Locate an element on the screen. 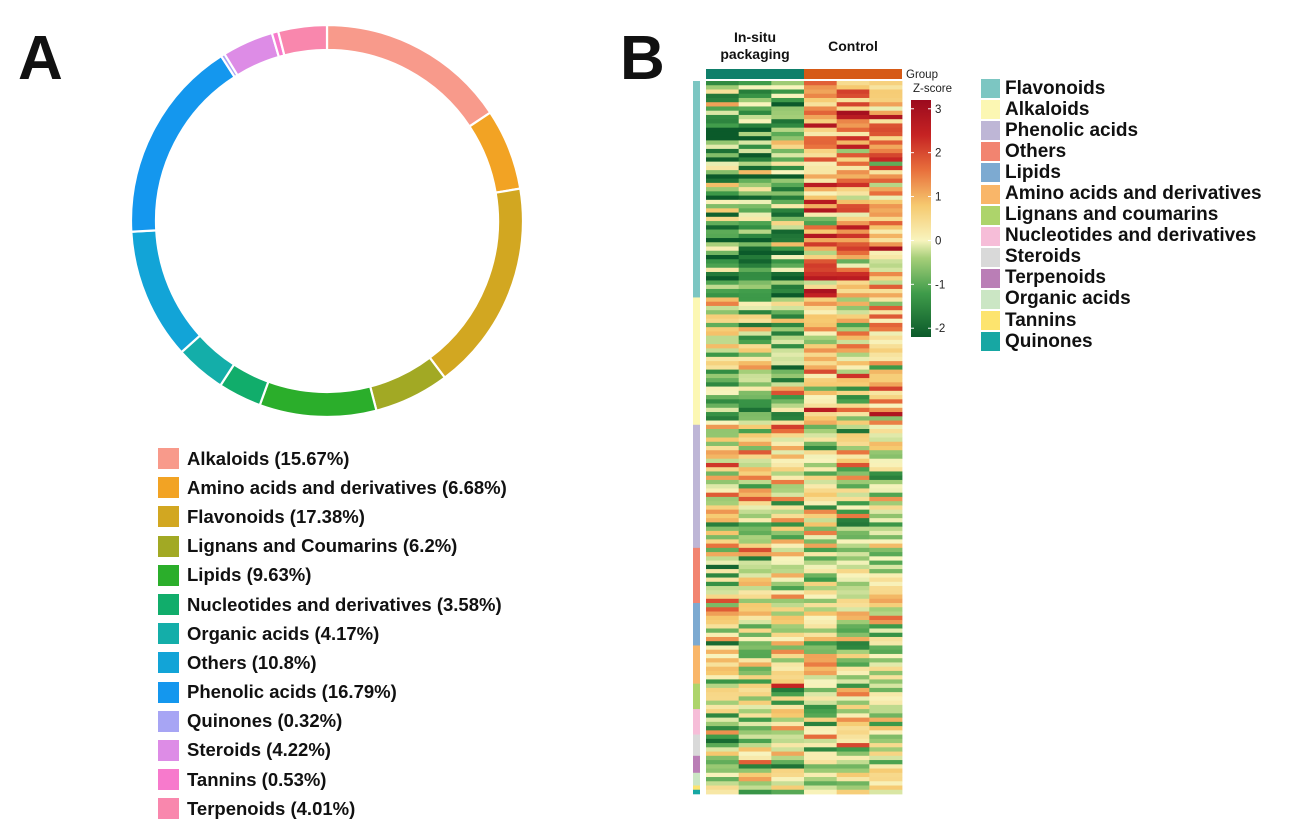 The image size is (1315, 835). row-class-flavonoids is located at coordinates (696, 189).